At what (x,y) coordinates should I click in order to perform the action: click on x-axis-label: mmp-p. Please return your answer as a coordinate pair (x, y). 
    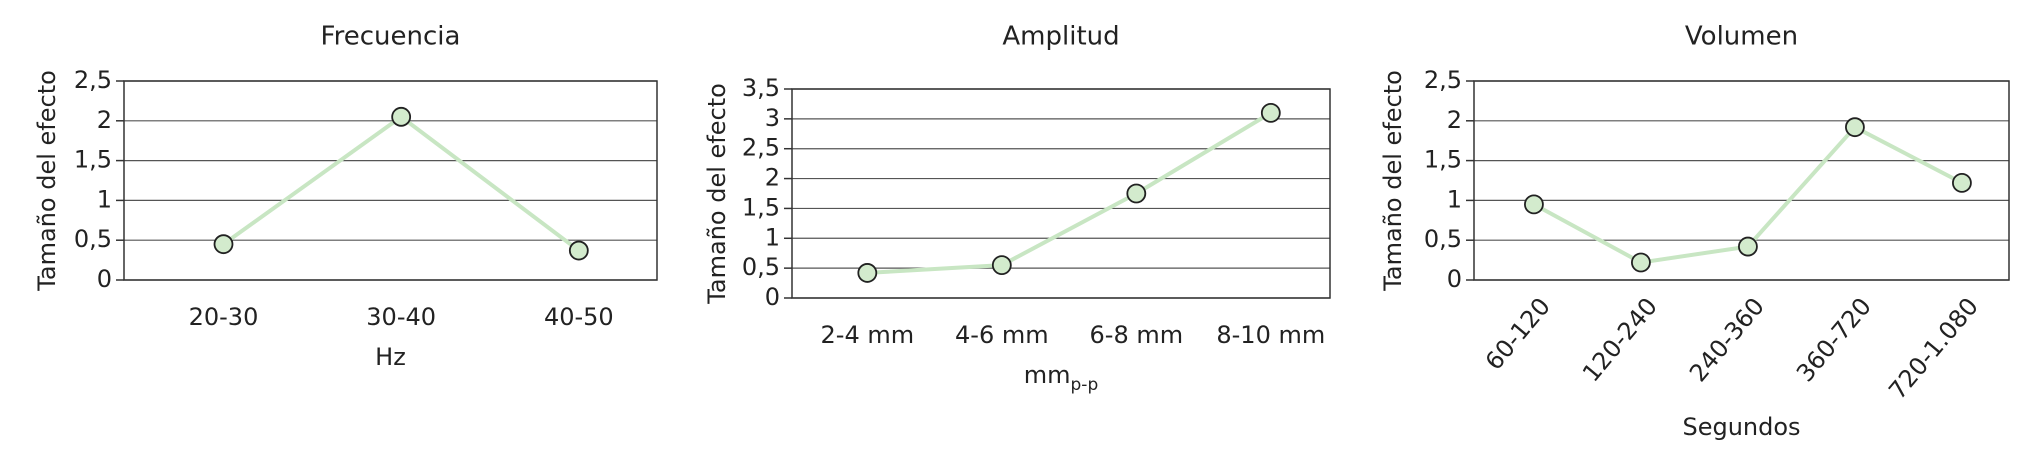
    Looking at the image, I should click on (1061, 378).